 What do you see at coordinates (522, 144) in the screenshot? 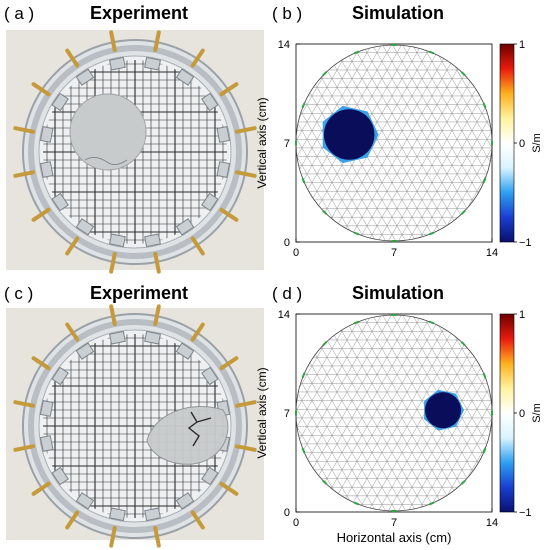
I see `colorbar-tick-label: 0` at bounding box center [522, 144].